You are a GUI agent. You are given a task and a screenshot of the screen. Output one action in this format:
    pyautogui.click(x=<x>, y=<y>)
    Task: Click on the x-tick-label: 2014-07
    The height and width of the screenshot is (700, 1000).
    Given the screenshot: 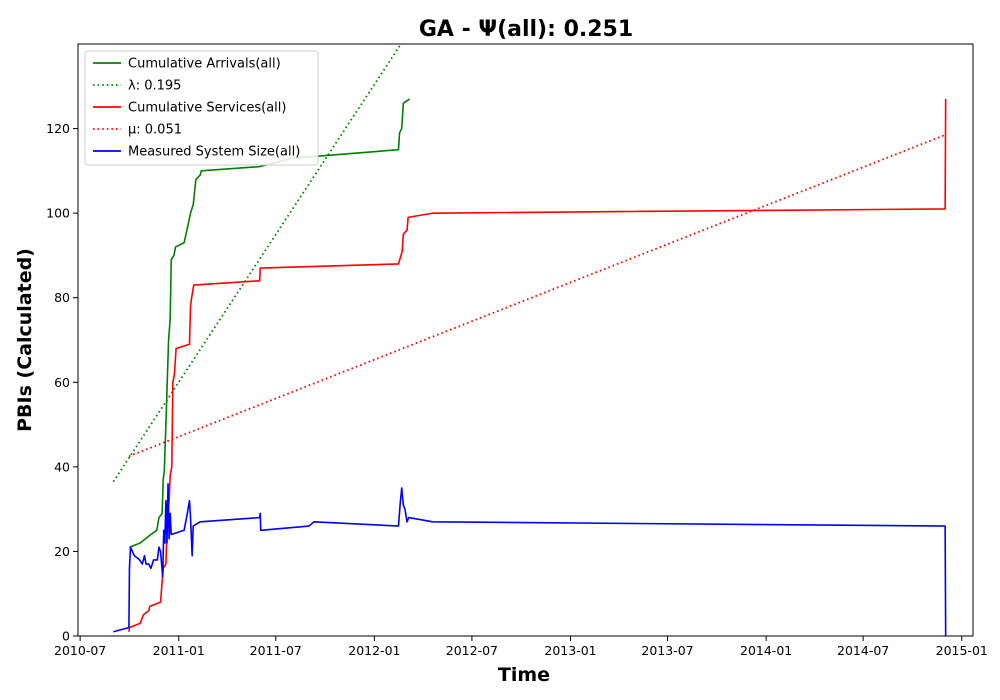 What is the action you would take?
    pyautogui.click(x=863, y=650)
    